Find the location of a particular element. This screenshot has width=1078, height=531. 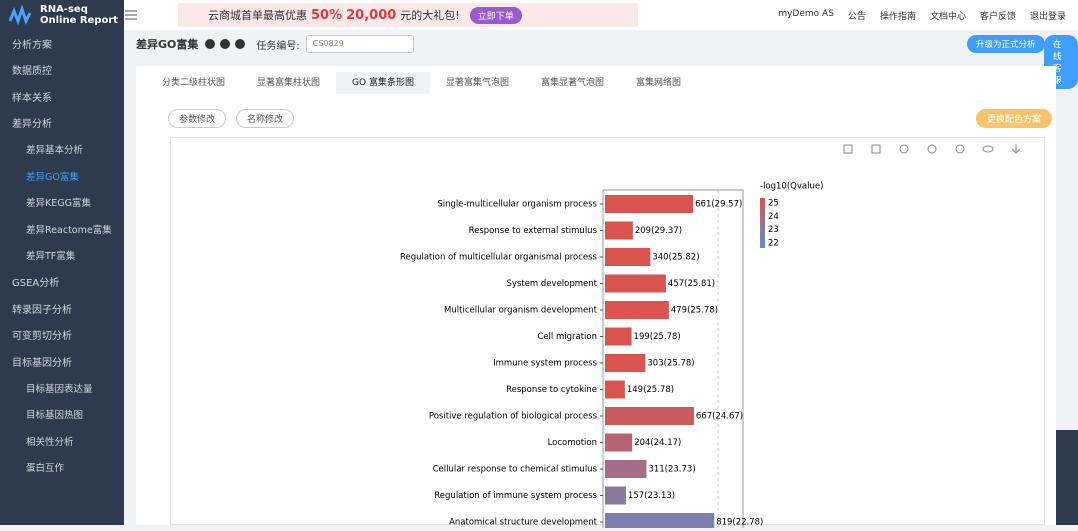

value-label: 661(29.57) is located at coordinates (718, 205).